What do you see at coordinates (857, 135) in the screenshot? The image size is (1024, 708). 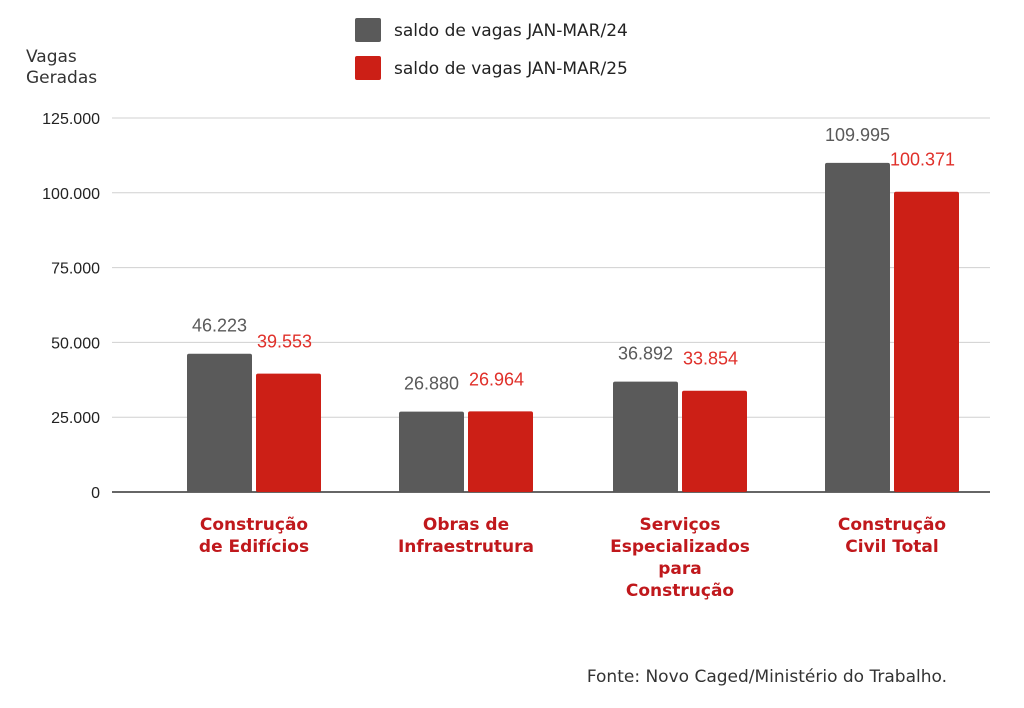 I see `data-label: 109.995` at bounding box center [857, 135].